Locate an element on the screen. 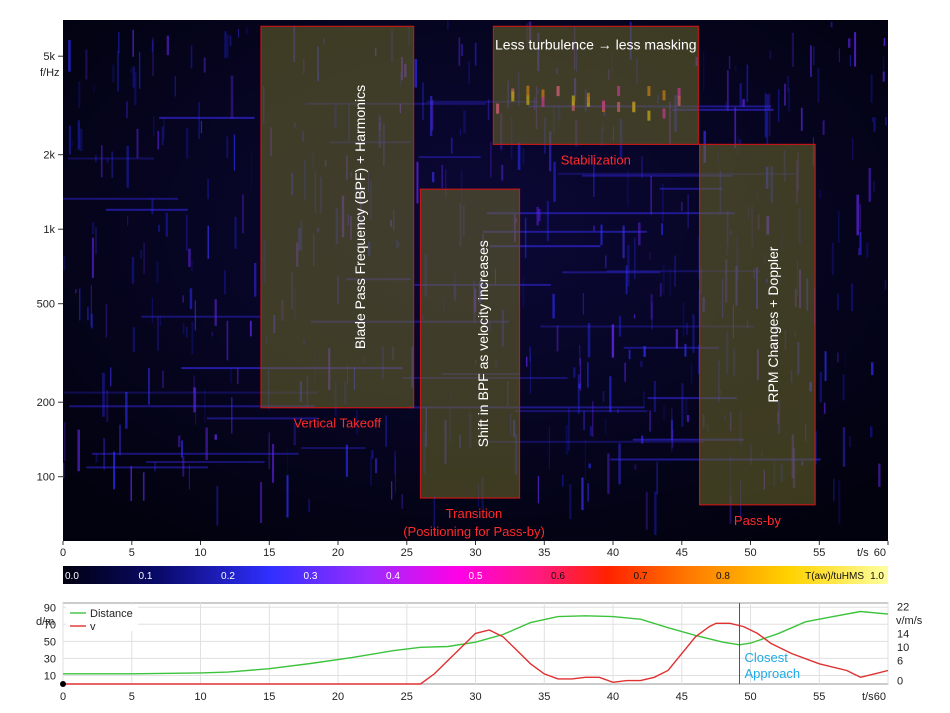 The height and width of the screenshot is (713, 950). legend-label-v: v is located at coordinates (93, 627).